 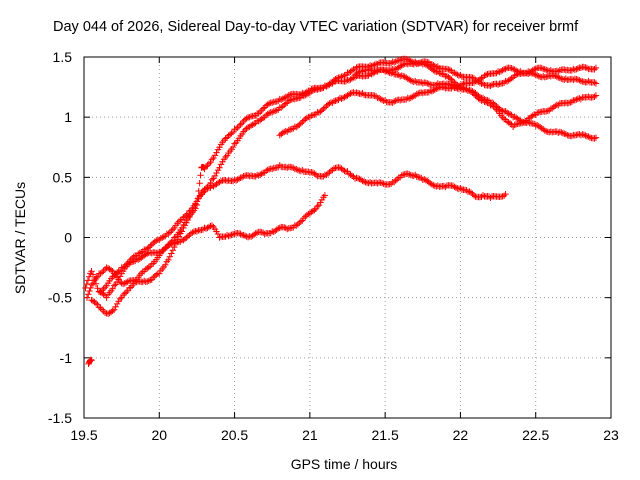 I want to click on x-tick-label: 22, so click(x=461, y=435).